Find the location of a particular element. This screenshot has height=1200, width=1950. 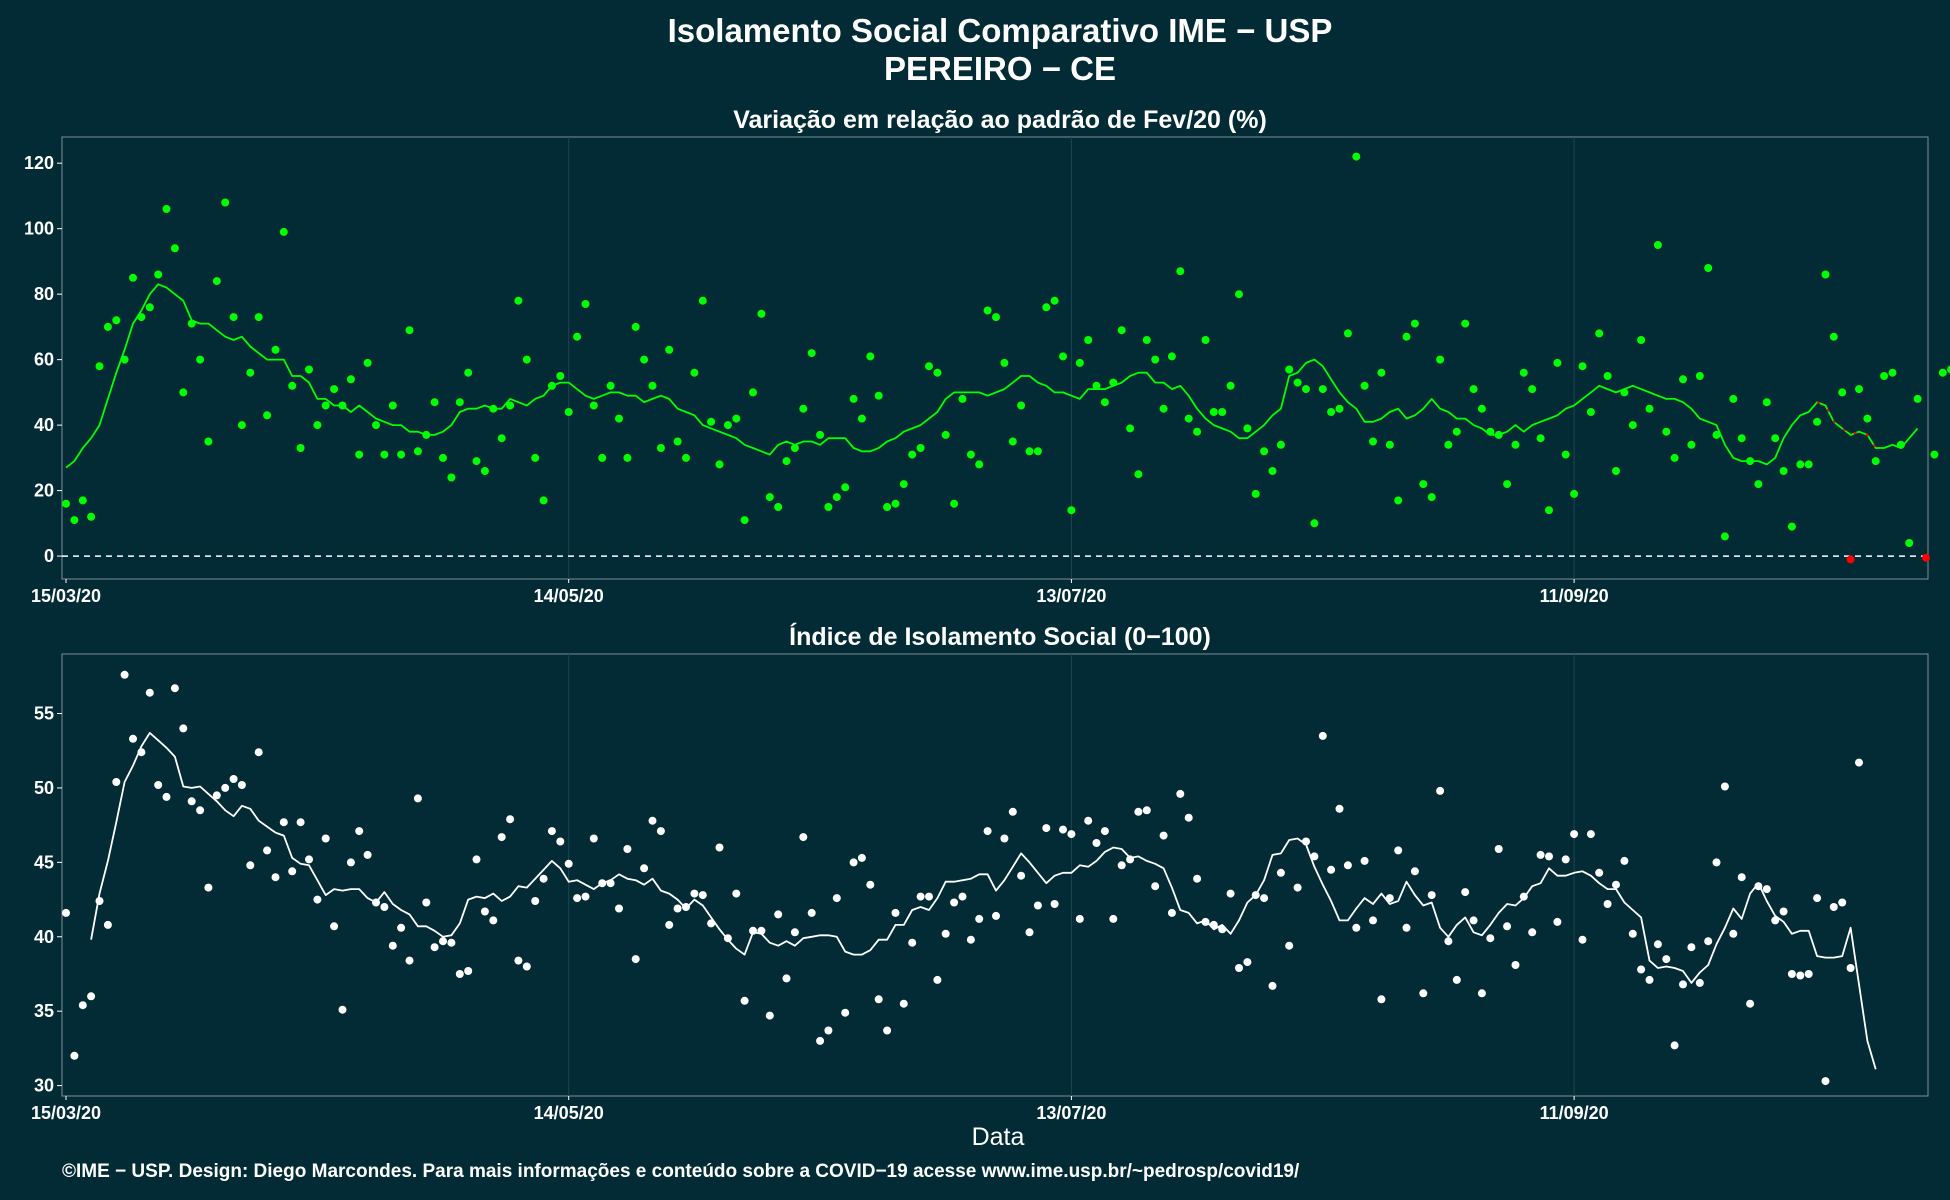

index-y-tick-label: 50 is located at coordinates (44, 788).